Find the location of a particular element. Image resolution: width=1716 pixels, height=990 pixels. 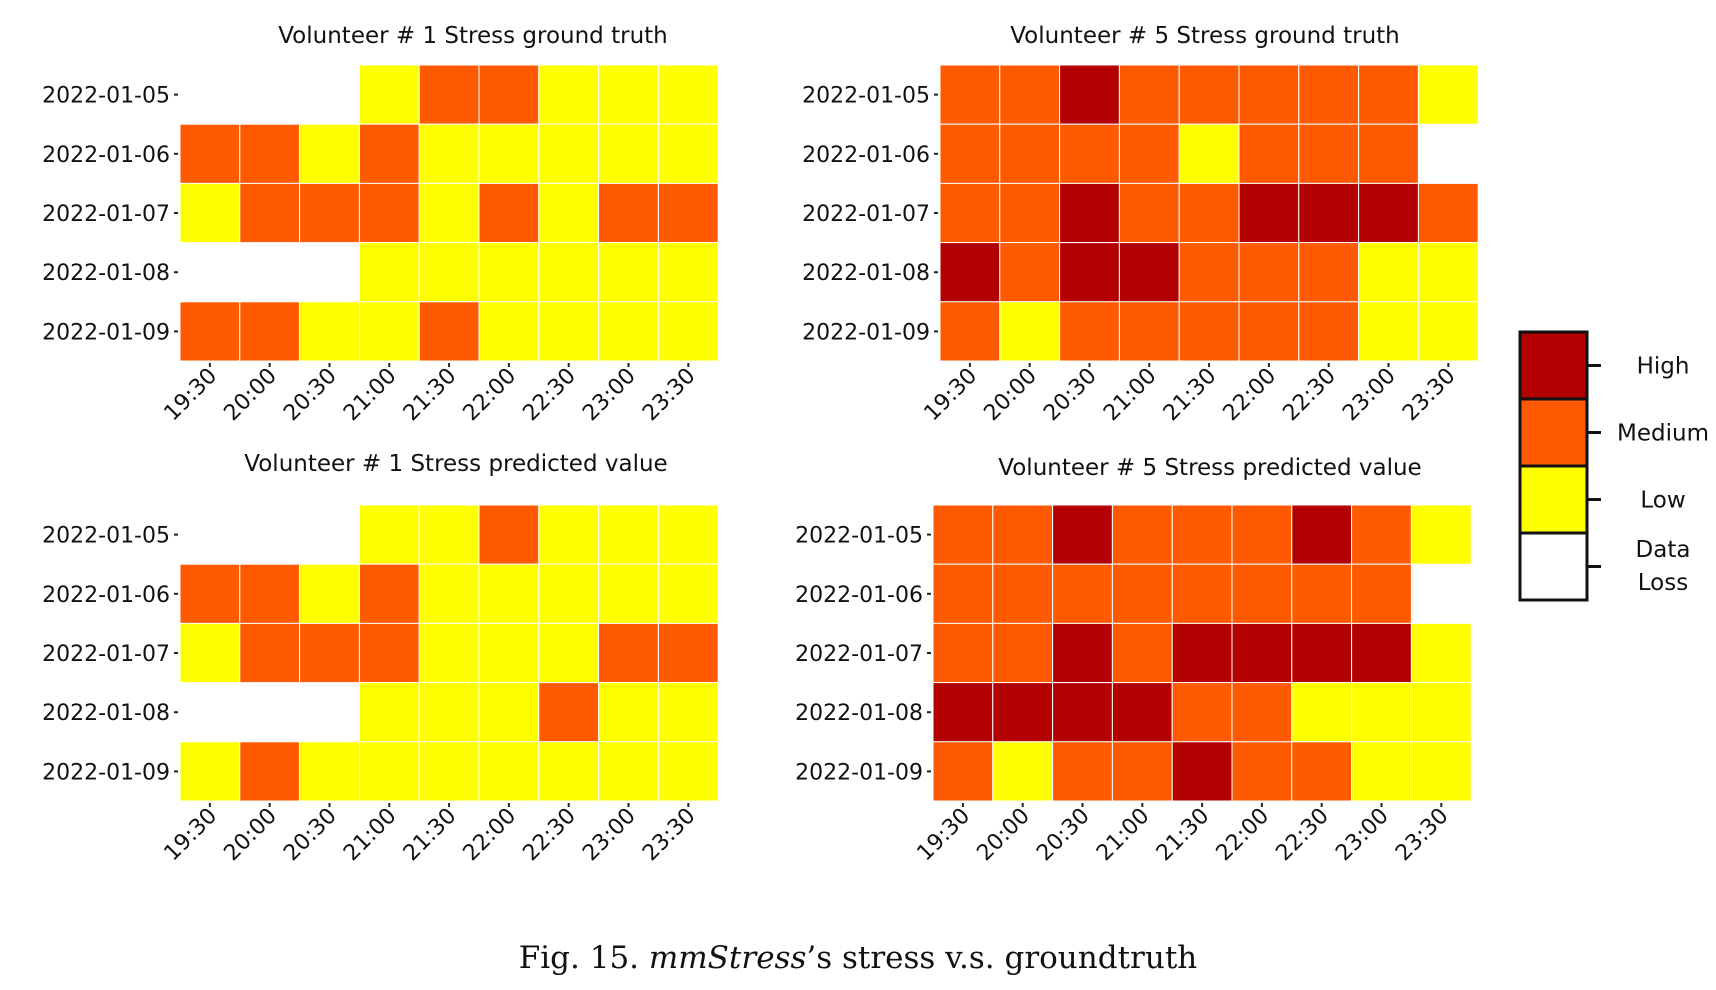

legend-label: Low is located at coordinates (1662, 501).